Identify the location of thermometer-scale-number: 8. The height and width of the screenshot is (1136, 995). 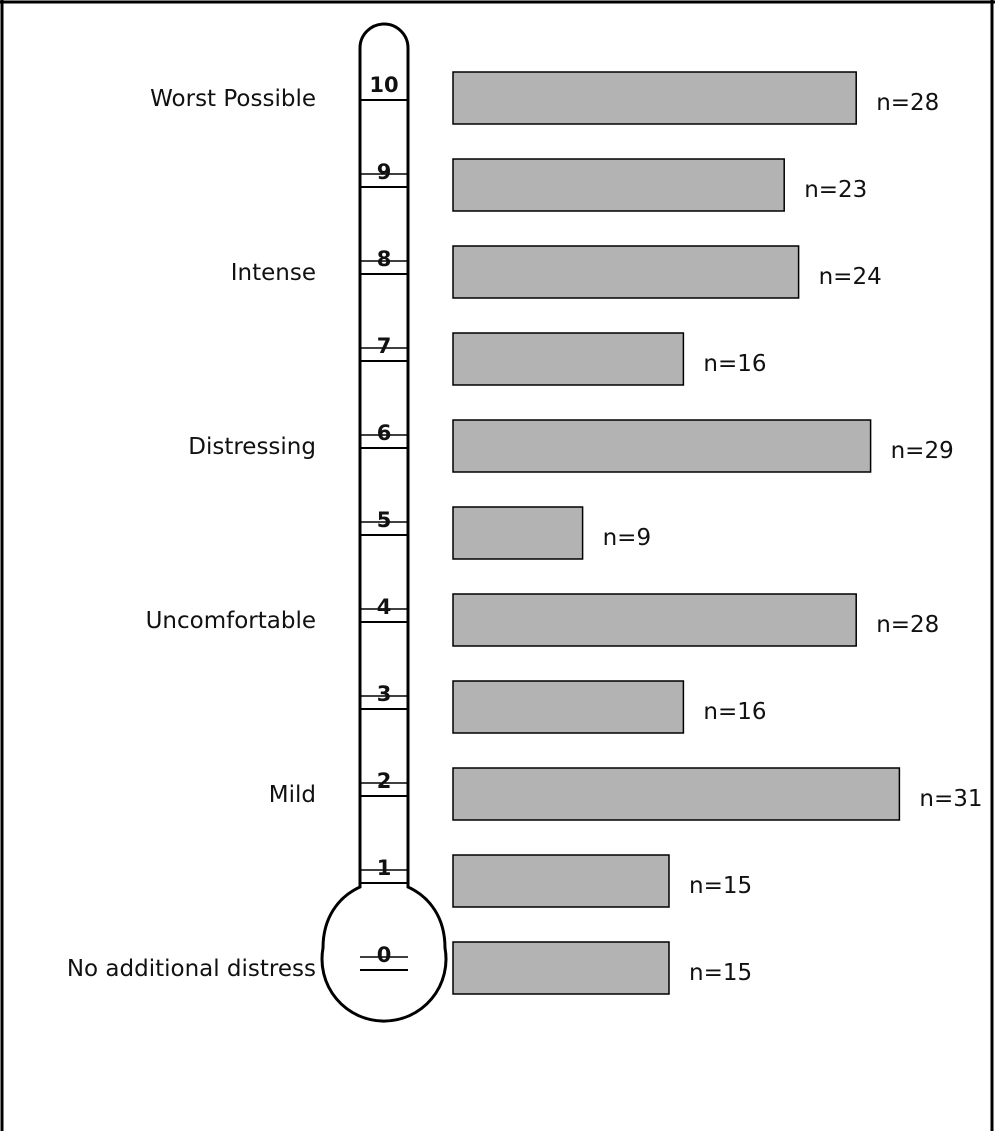
(384, 259).